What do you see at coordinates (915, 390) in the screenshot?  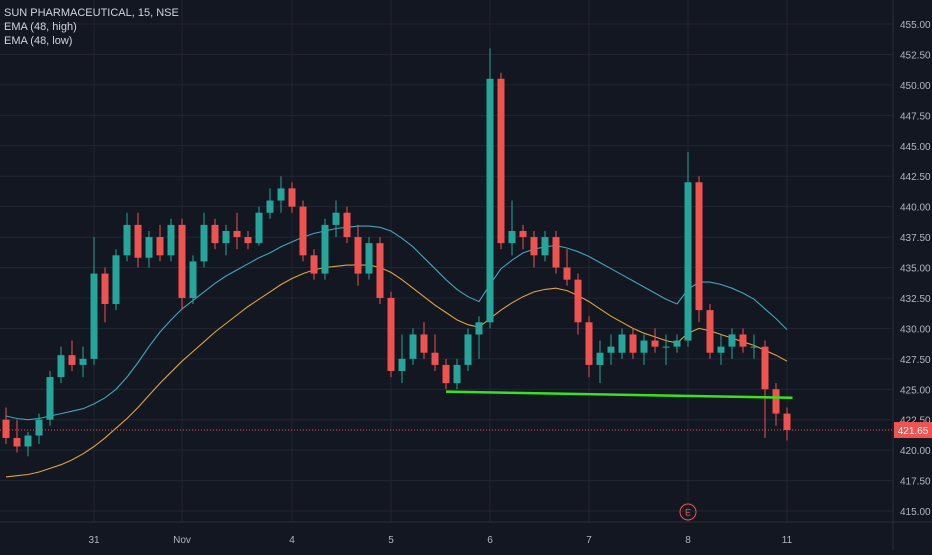 I see `y-tick-label: 425.00` at bounding box center [915, 390].